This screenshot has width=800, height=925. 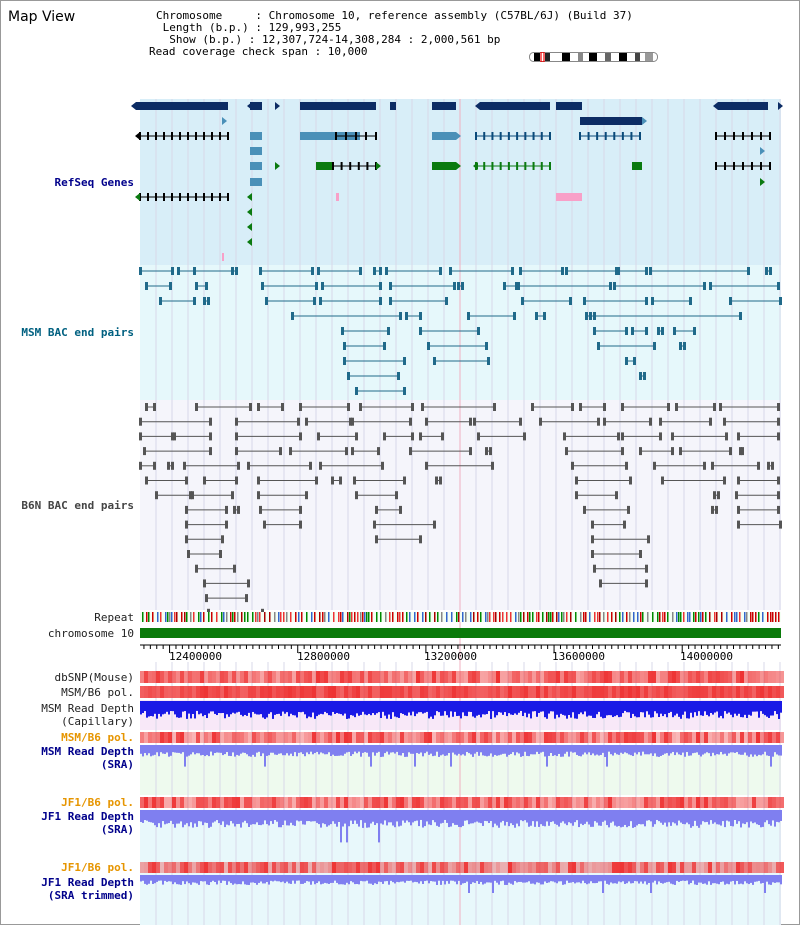 I want to click on arrow-left-icon, so click(x=249, y=227).